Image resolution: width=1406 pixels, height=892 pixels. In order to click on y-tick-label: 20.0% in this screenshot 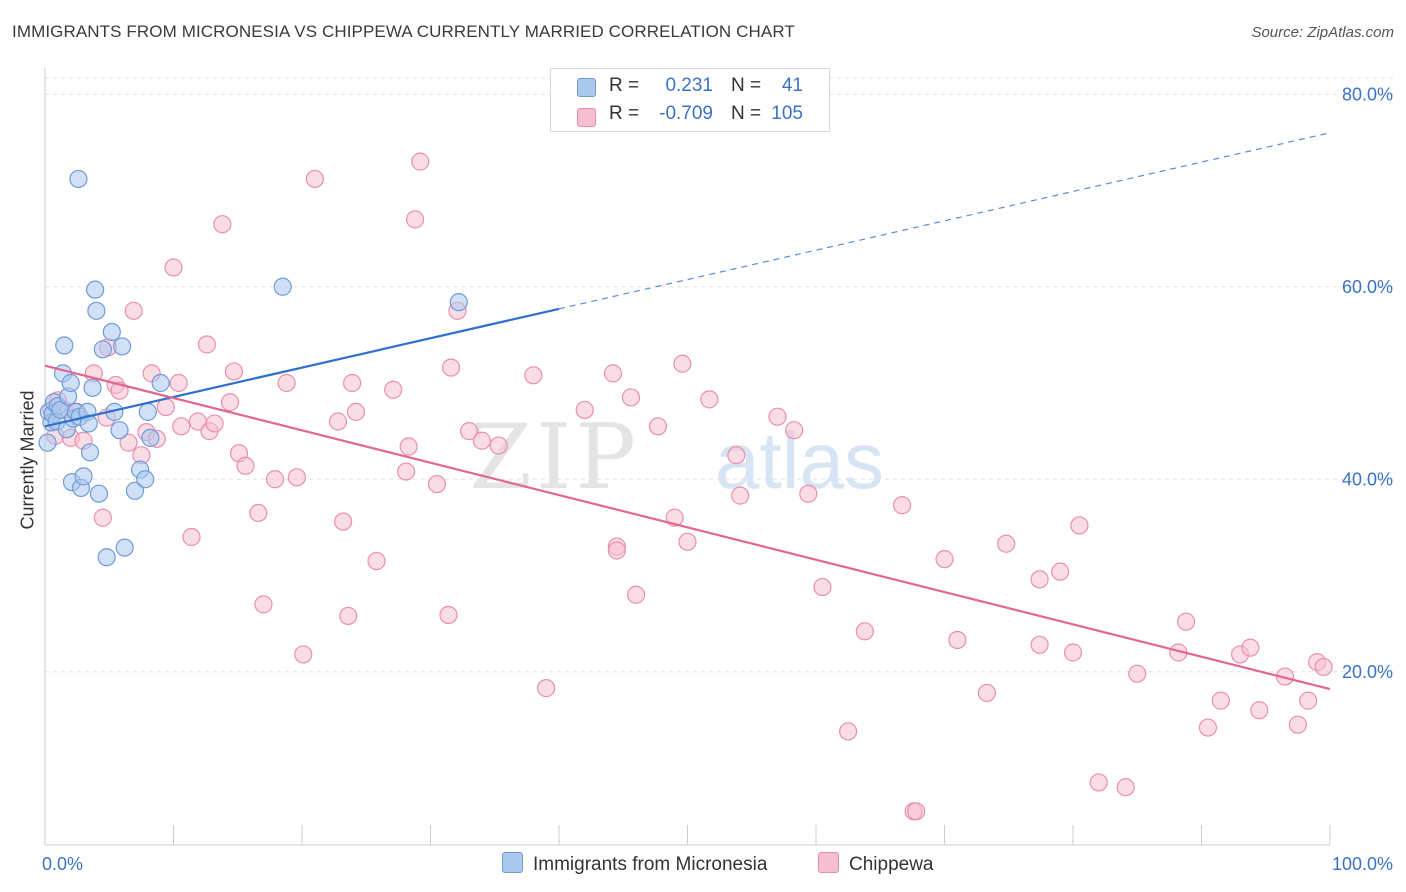, I will do `click(1367, 672)`.